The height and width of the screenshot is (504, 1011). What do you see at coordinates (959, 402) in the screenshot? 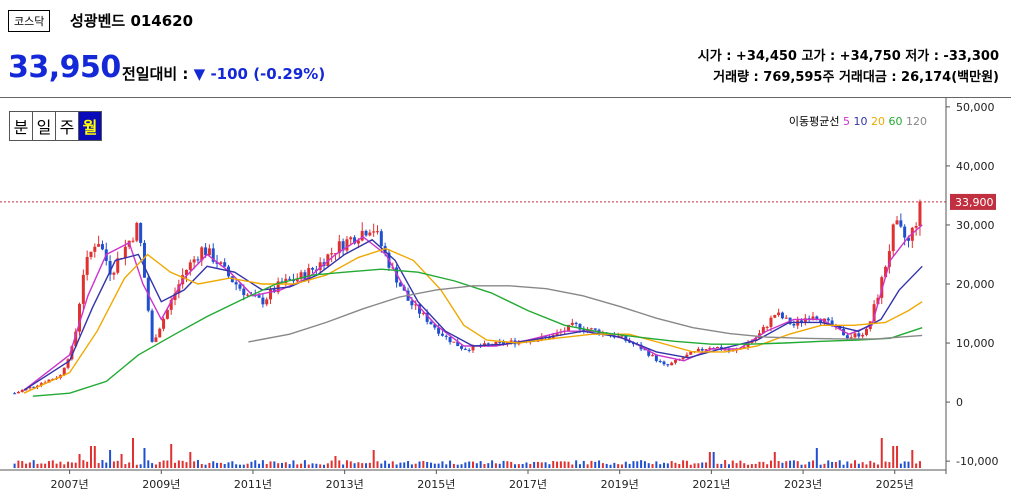
I see `y-tick-label: 0` at bounding box center [959, 402].